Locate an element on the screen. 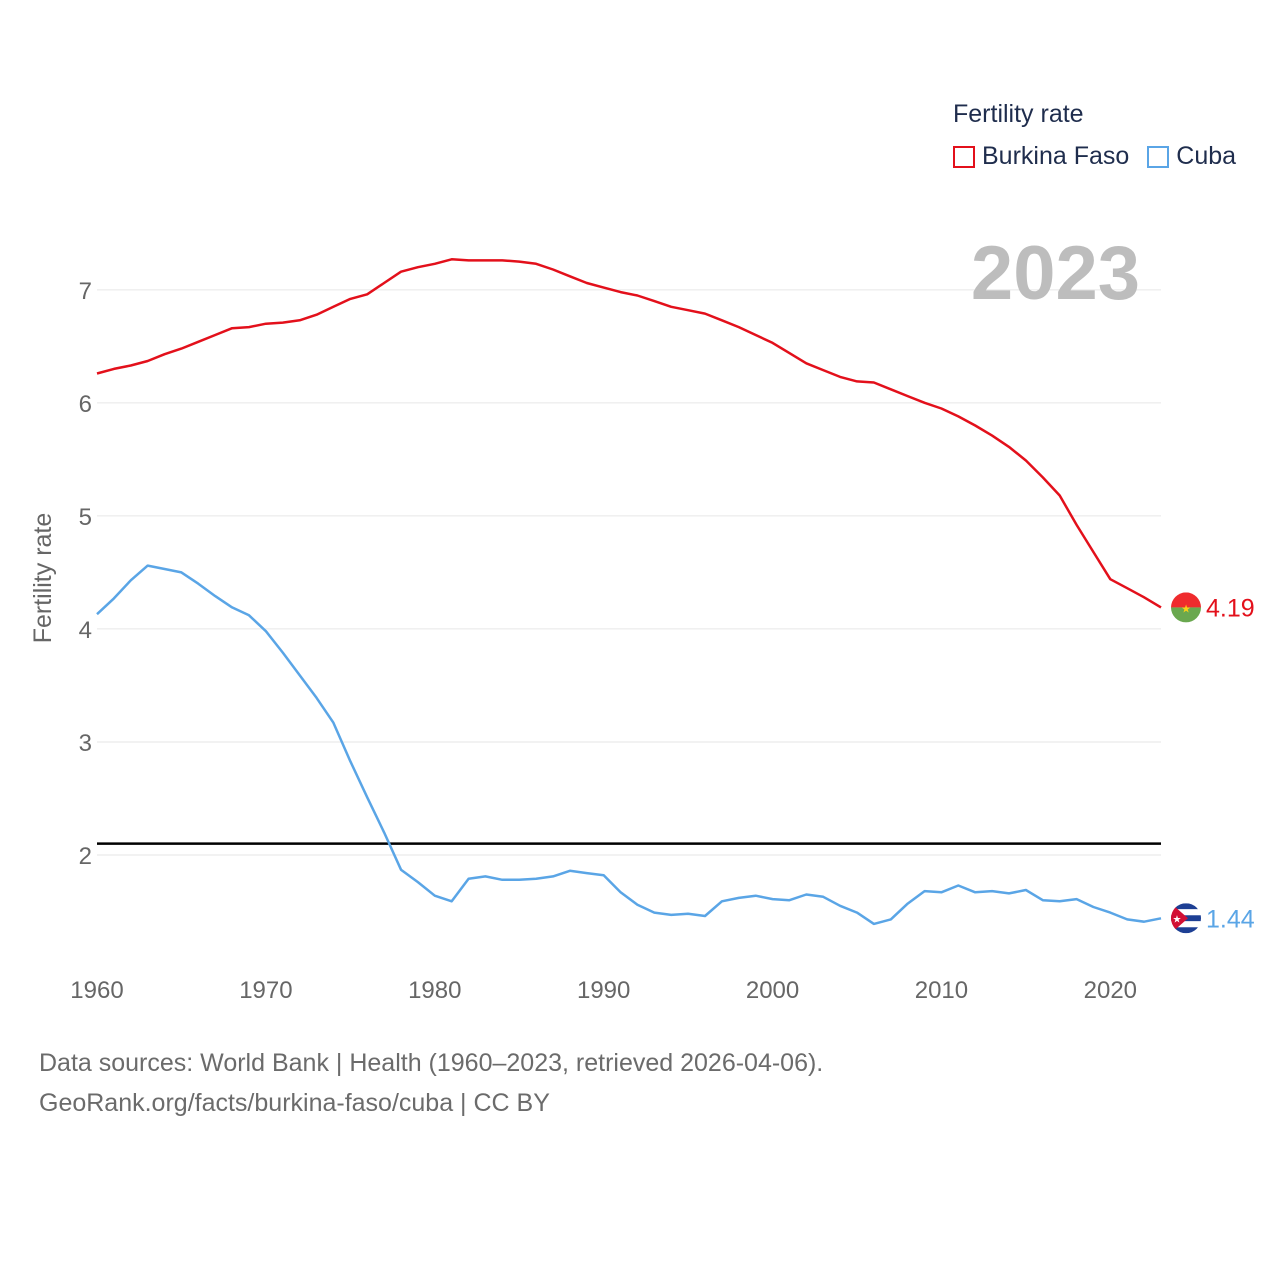 The width and height of the screenshot is (1280, 1280). y-tick-2: 2 is located at coordinates (85, 856).